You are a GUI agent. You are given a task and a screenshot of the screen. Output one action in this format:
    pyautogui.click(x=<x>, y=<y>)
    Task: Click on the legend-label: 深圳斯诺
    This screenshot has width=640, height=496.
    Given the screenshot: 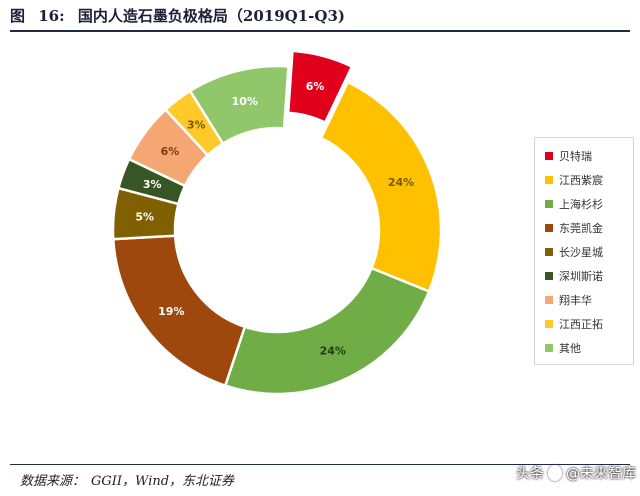 What is the action you would take?
    pyautogui.click(x=581, y=276)
    